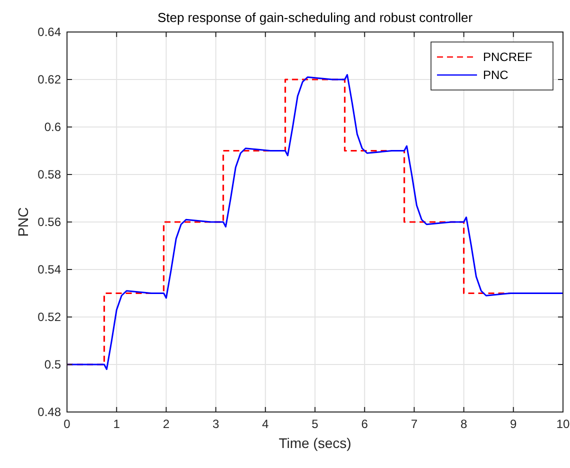 Image resolution: width=570 pixels, height=468 pixels. Describe the element at coordinates (315, 424) in the screenshot. I see `x-tick-label: 5` at that location.